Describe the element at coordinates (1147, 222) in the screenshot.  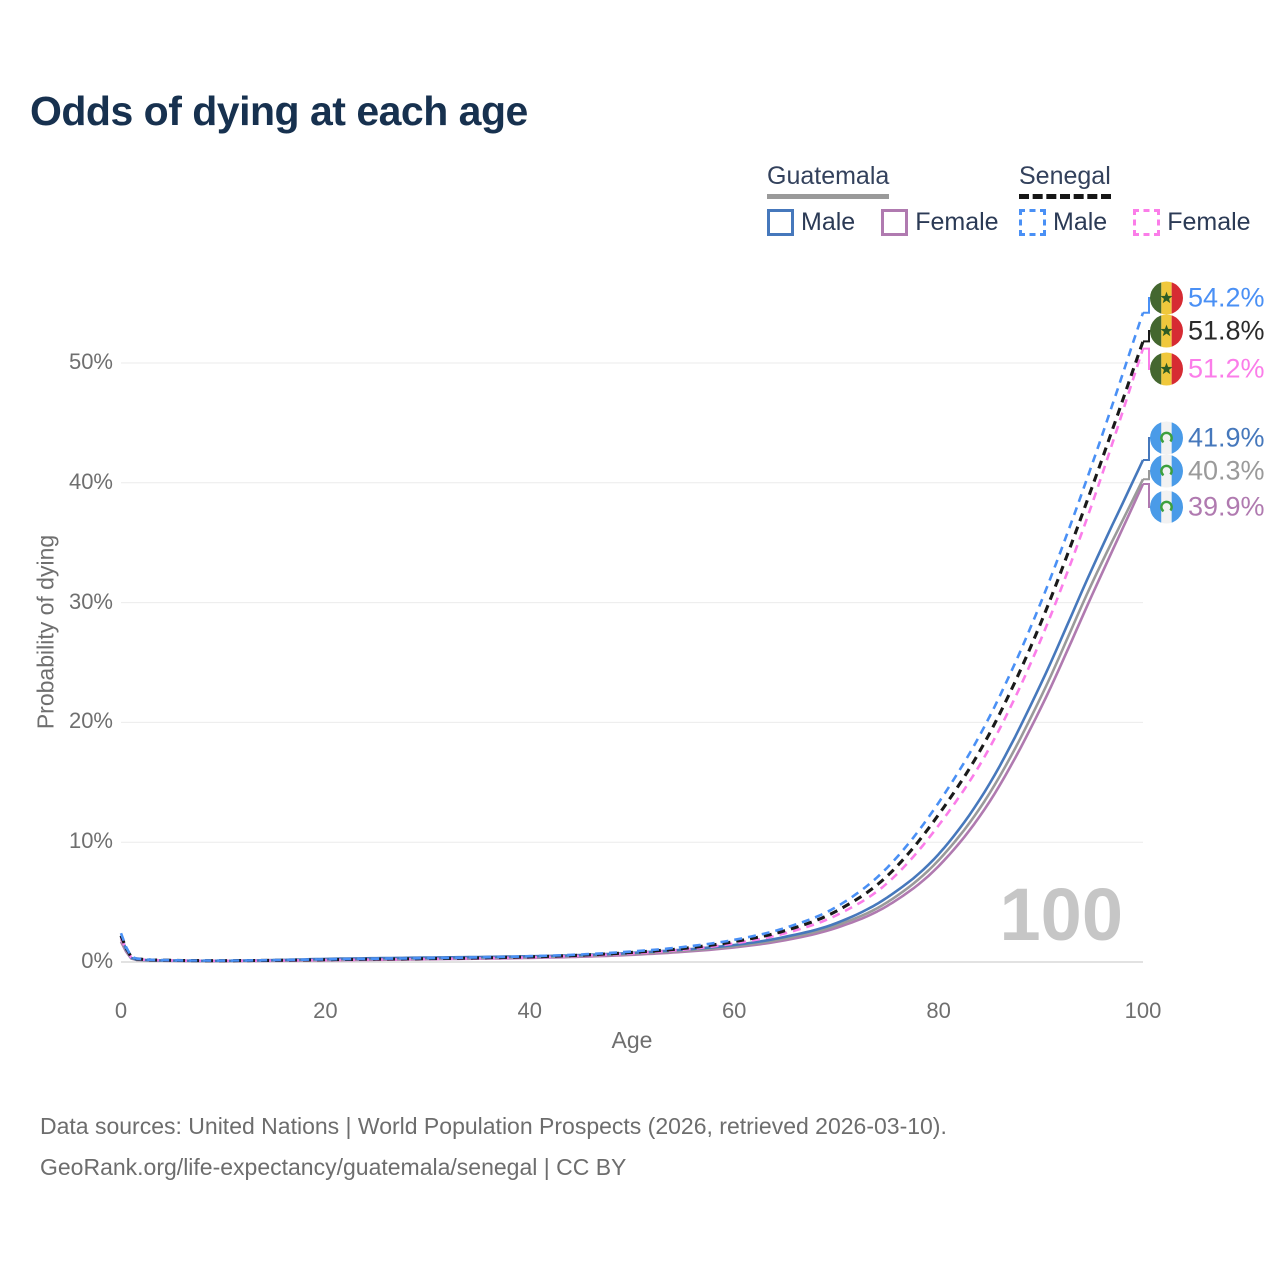
I see `legend-swatch-senegal-female-icon` at that location.